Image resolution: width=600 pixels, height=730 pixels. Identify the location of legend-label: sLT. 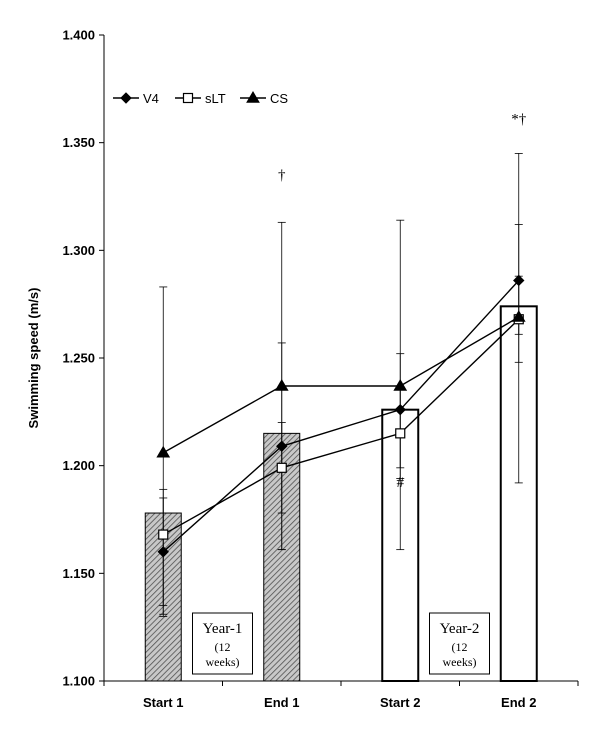
(215, 98).